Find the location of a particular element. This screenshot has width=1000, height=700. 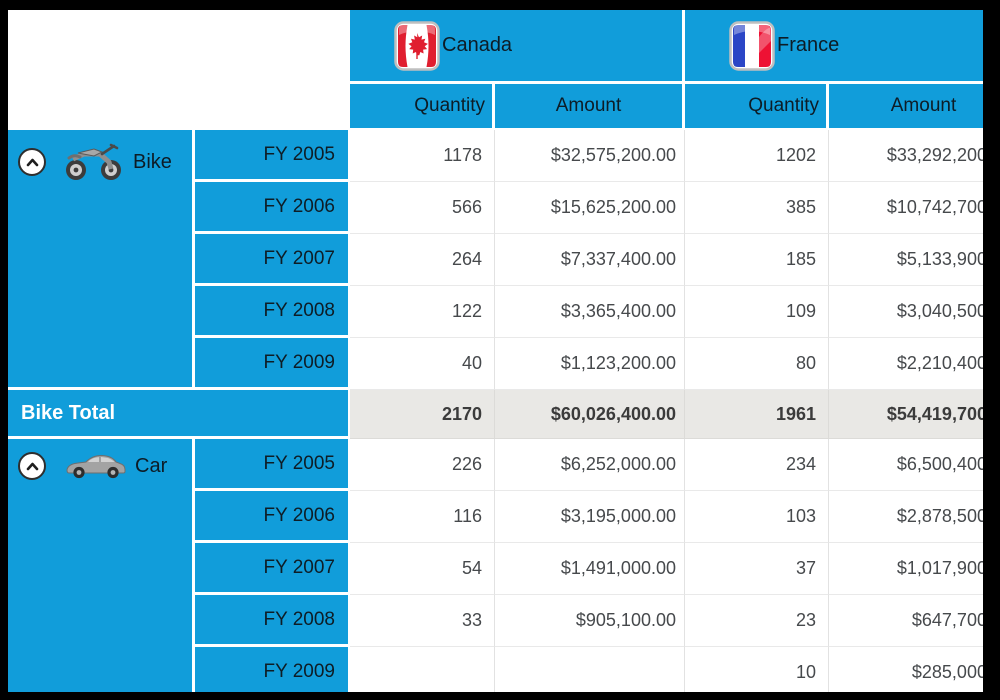

row-header-bike-fy2009: FY 2009 is located at coordinates (272, 364).